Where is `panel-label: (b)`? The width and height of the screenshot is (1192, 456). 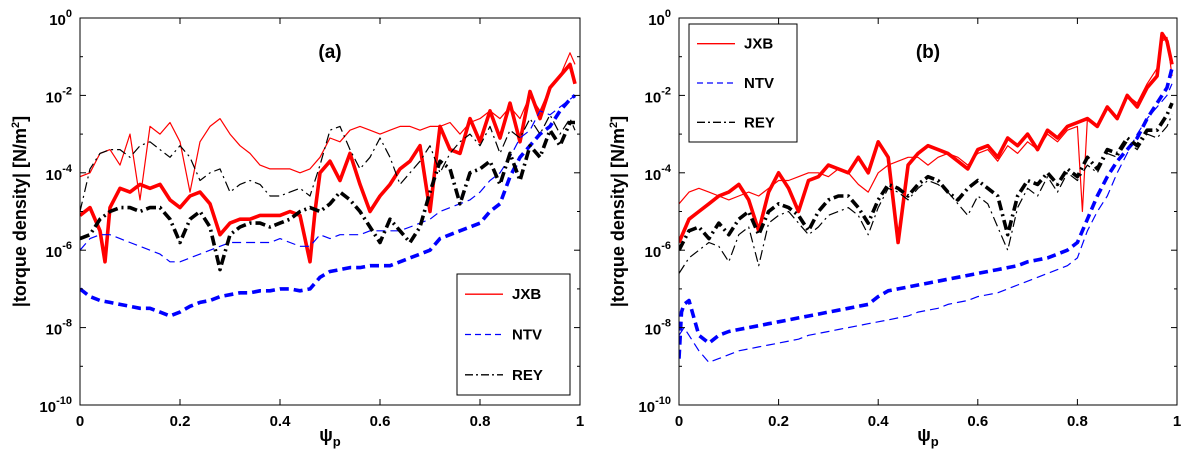
panel-label: (b) is located at coordinates (928, 52).